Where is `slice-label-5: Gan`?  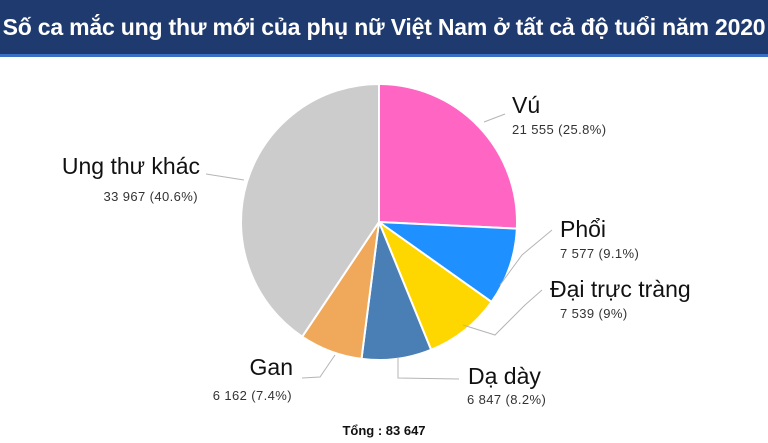 slice-label-5: Gan is located at coordinates (271, 367).